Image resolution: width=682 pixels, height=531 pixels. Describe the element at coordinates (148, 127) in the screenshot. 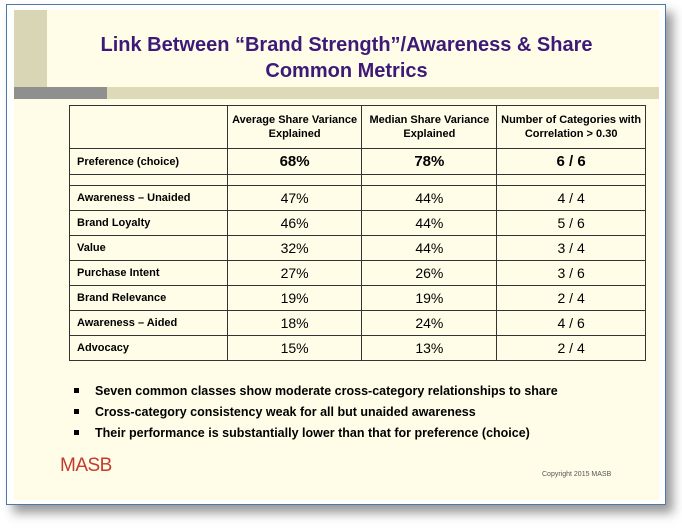

I see `table-corner-cell` at that location.